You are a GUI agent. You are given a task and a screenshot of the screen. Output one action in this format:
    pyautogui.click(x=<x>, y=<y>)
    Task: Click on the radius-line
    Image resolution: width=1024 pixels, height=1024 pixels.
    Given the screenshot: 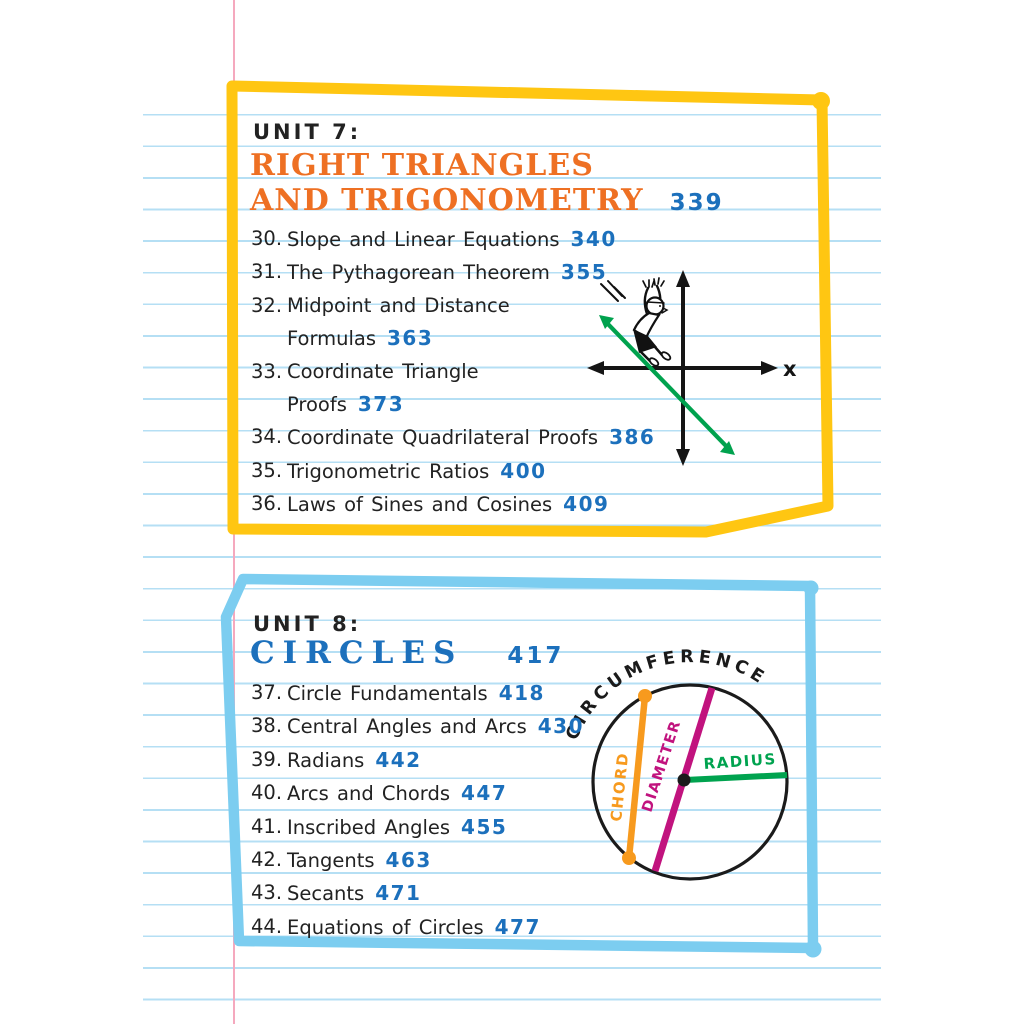 What is the action you would take?
    pyautogui.click(x=736, y=777)
    